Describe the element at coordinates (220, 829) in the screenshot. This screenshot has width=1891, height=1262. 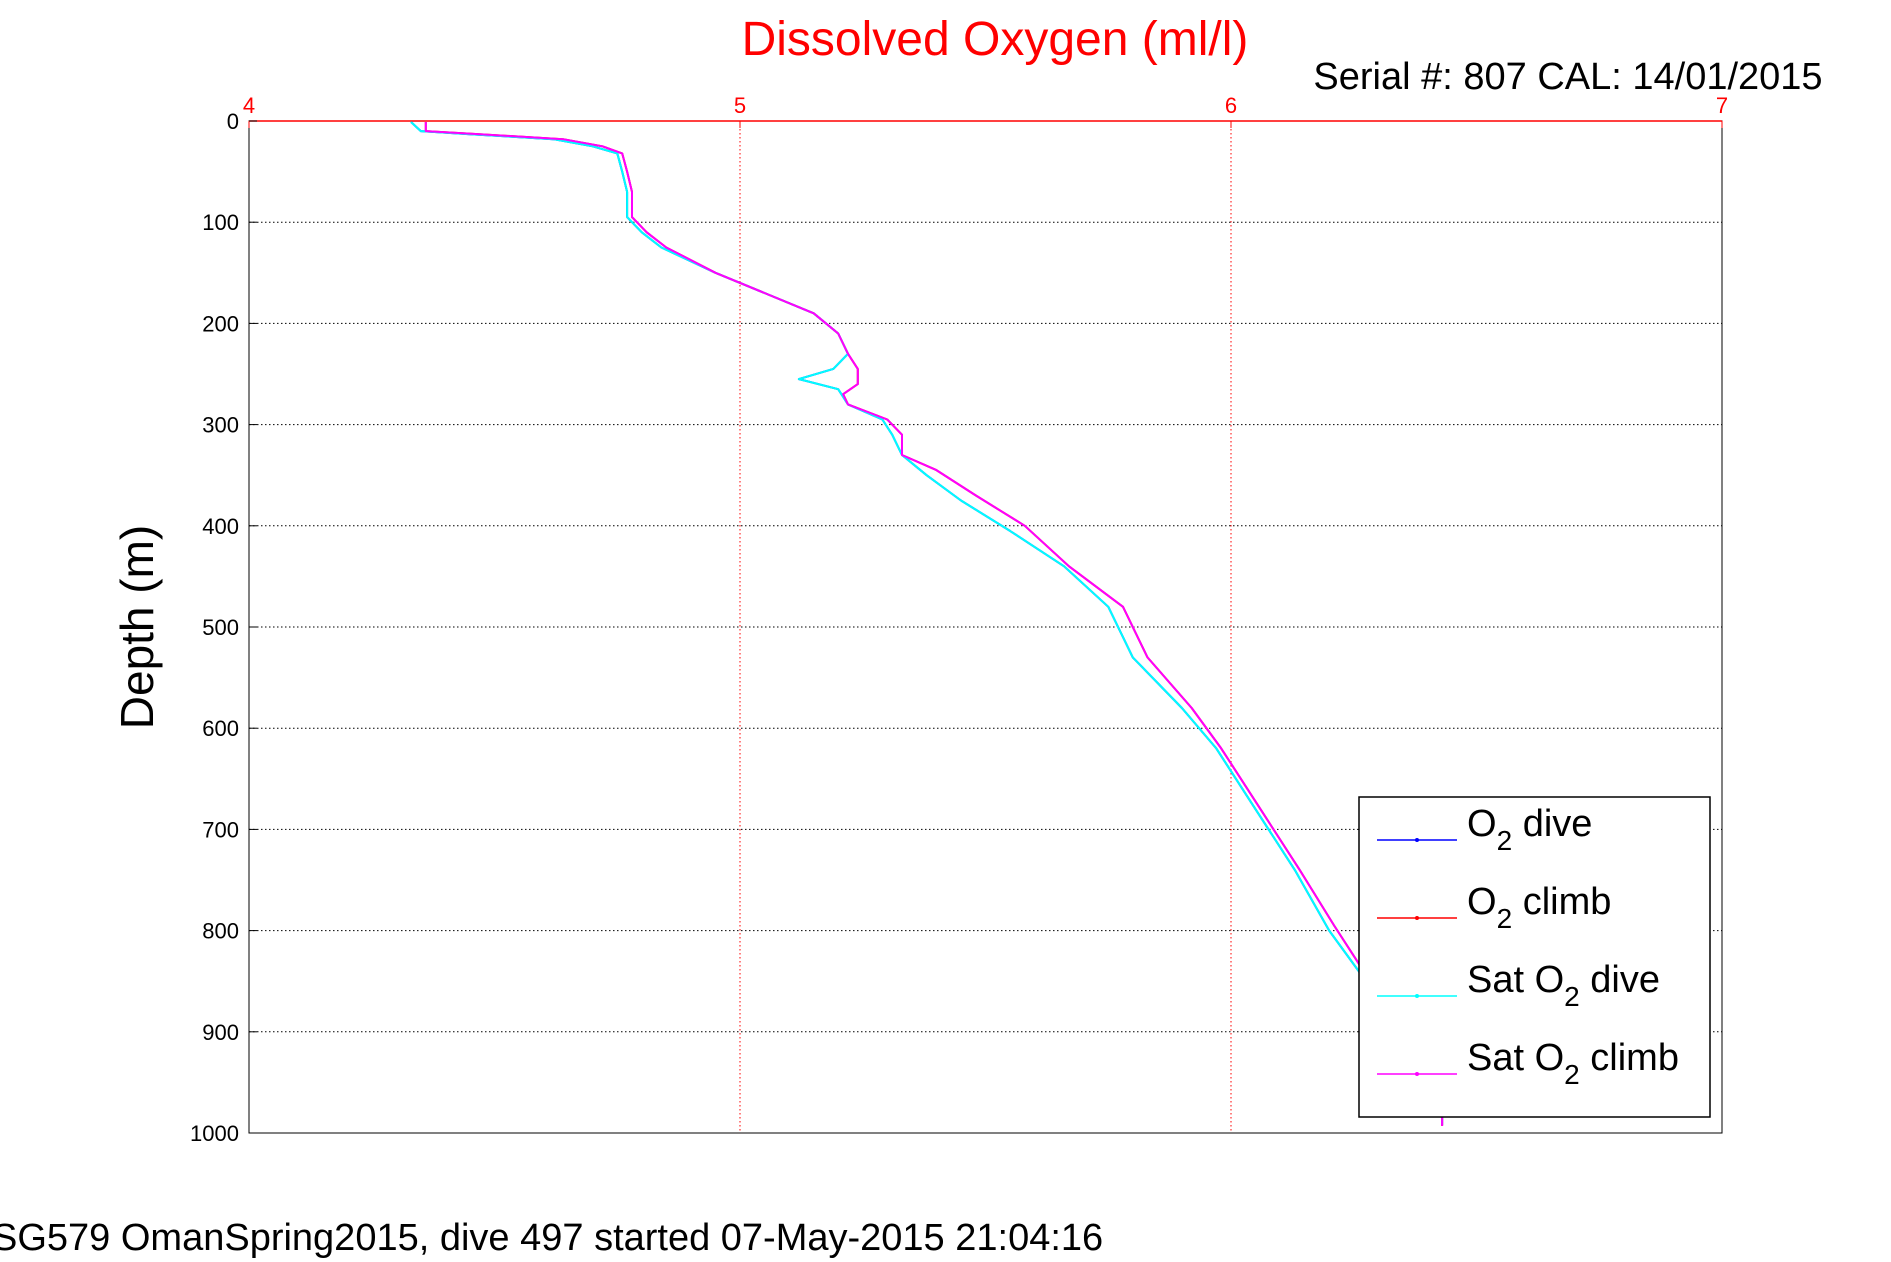
I see `y-tick-label: 700` at that location.